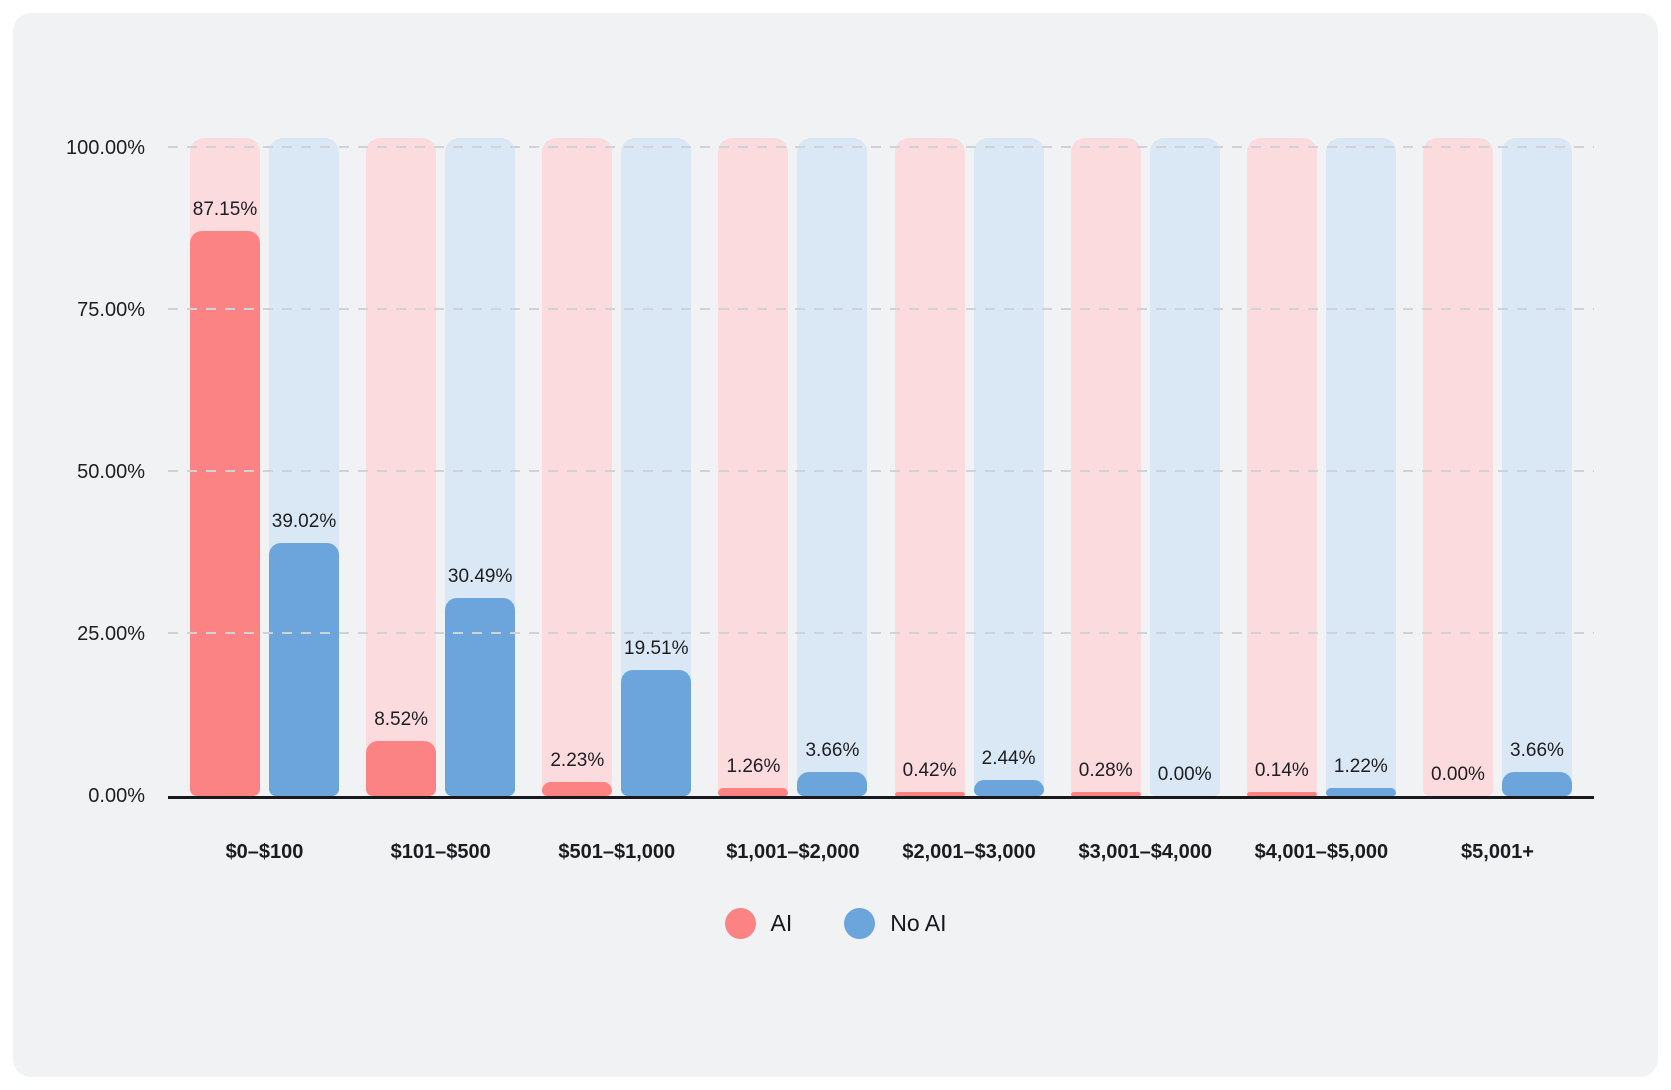 This screenshot has height=1090, width=1671. I want to click on y-axis-label: 75.00%, so click(111, 310).